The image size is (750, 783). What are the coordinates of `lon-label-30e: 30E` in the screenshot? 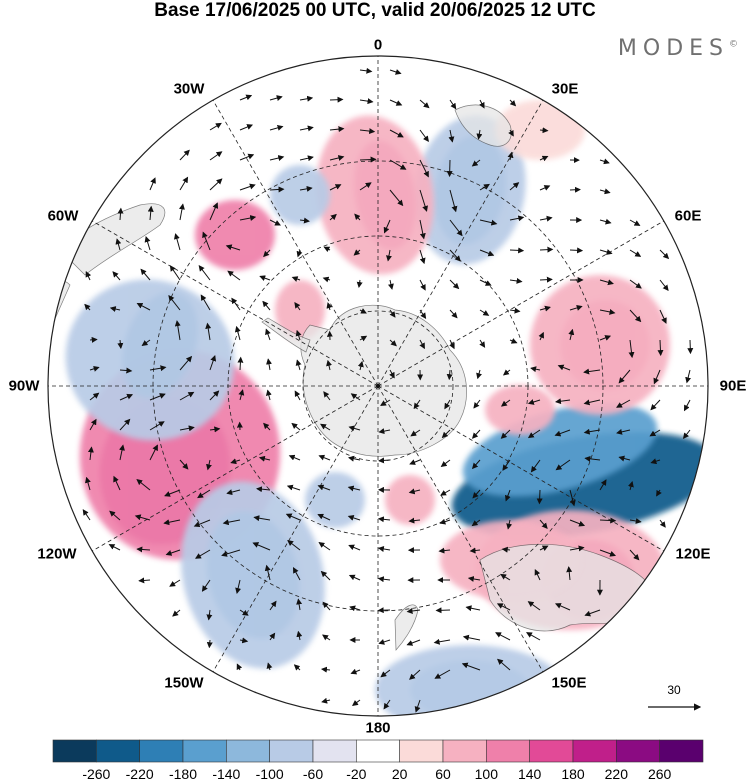 It's located at (565, 89).